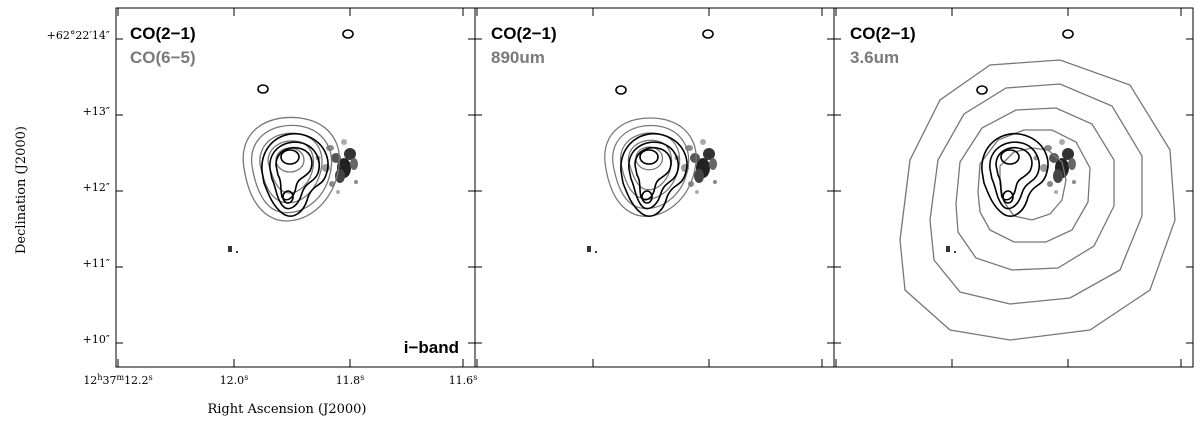 Image resolution: width=1195 pixels, height=421 pixels. Describe the element at coordinates (280, 380) in the screenshot. I see `x-tick-labels: 12h37m12.2s 12.0s 11.8s 11.6s` at that location.